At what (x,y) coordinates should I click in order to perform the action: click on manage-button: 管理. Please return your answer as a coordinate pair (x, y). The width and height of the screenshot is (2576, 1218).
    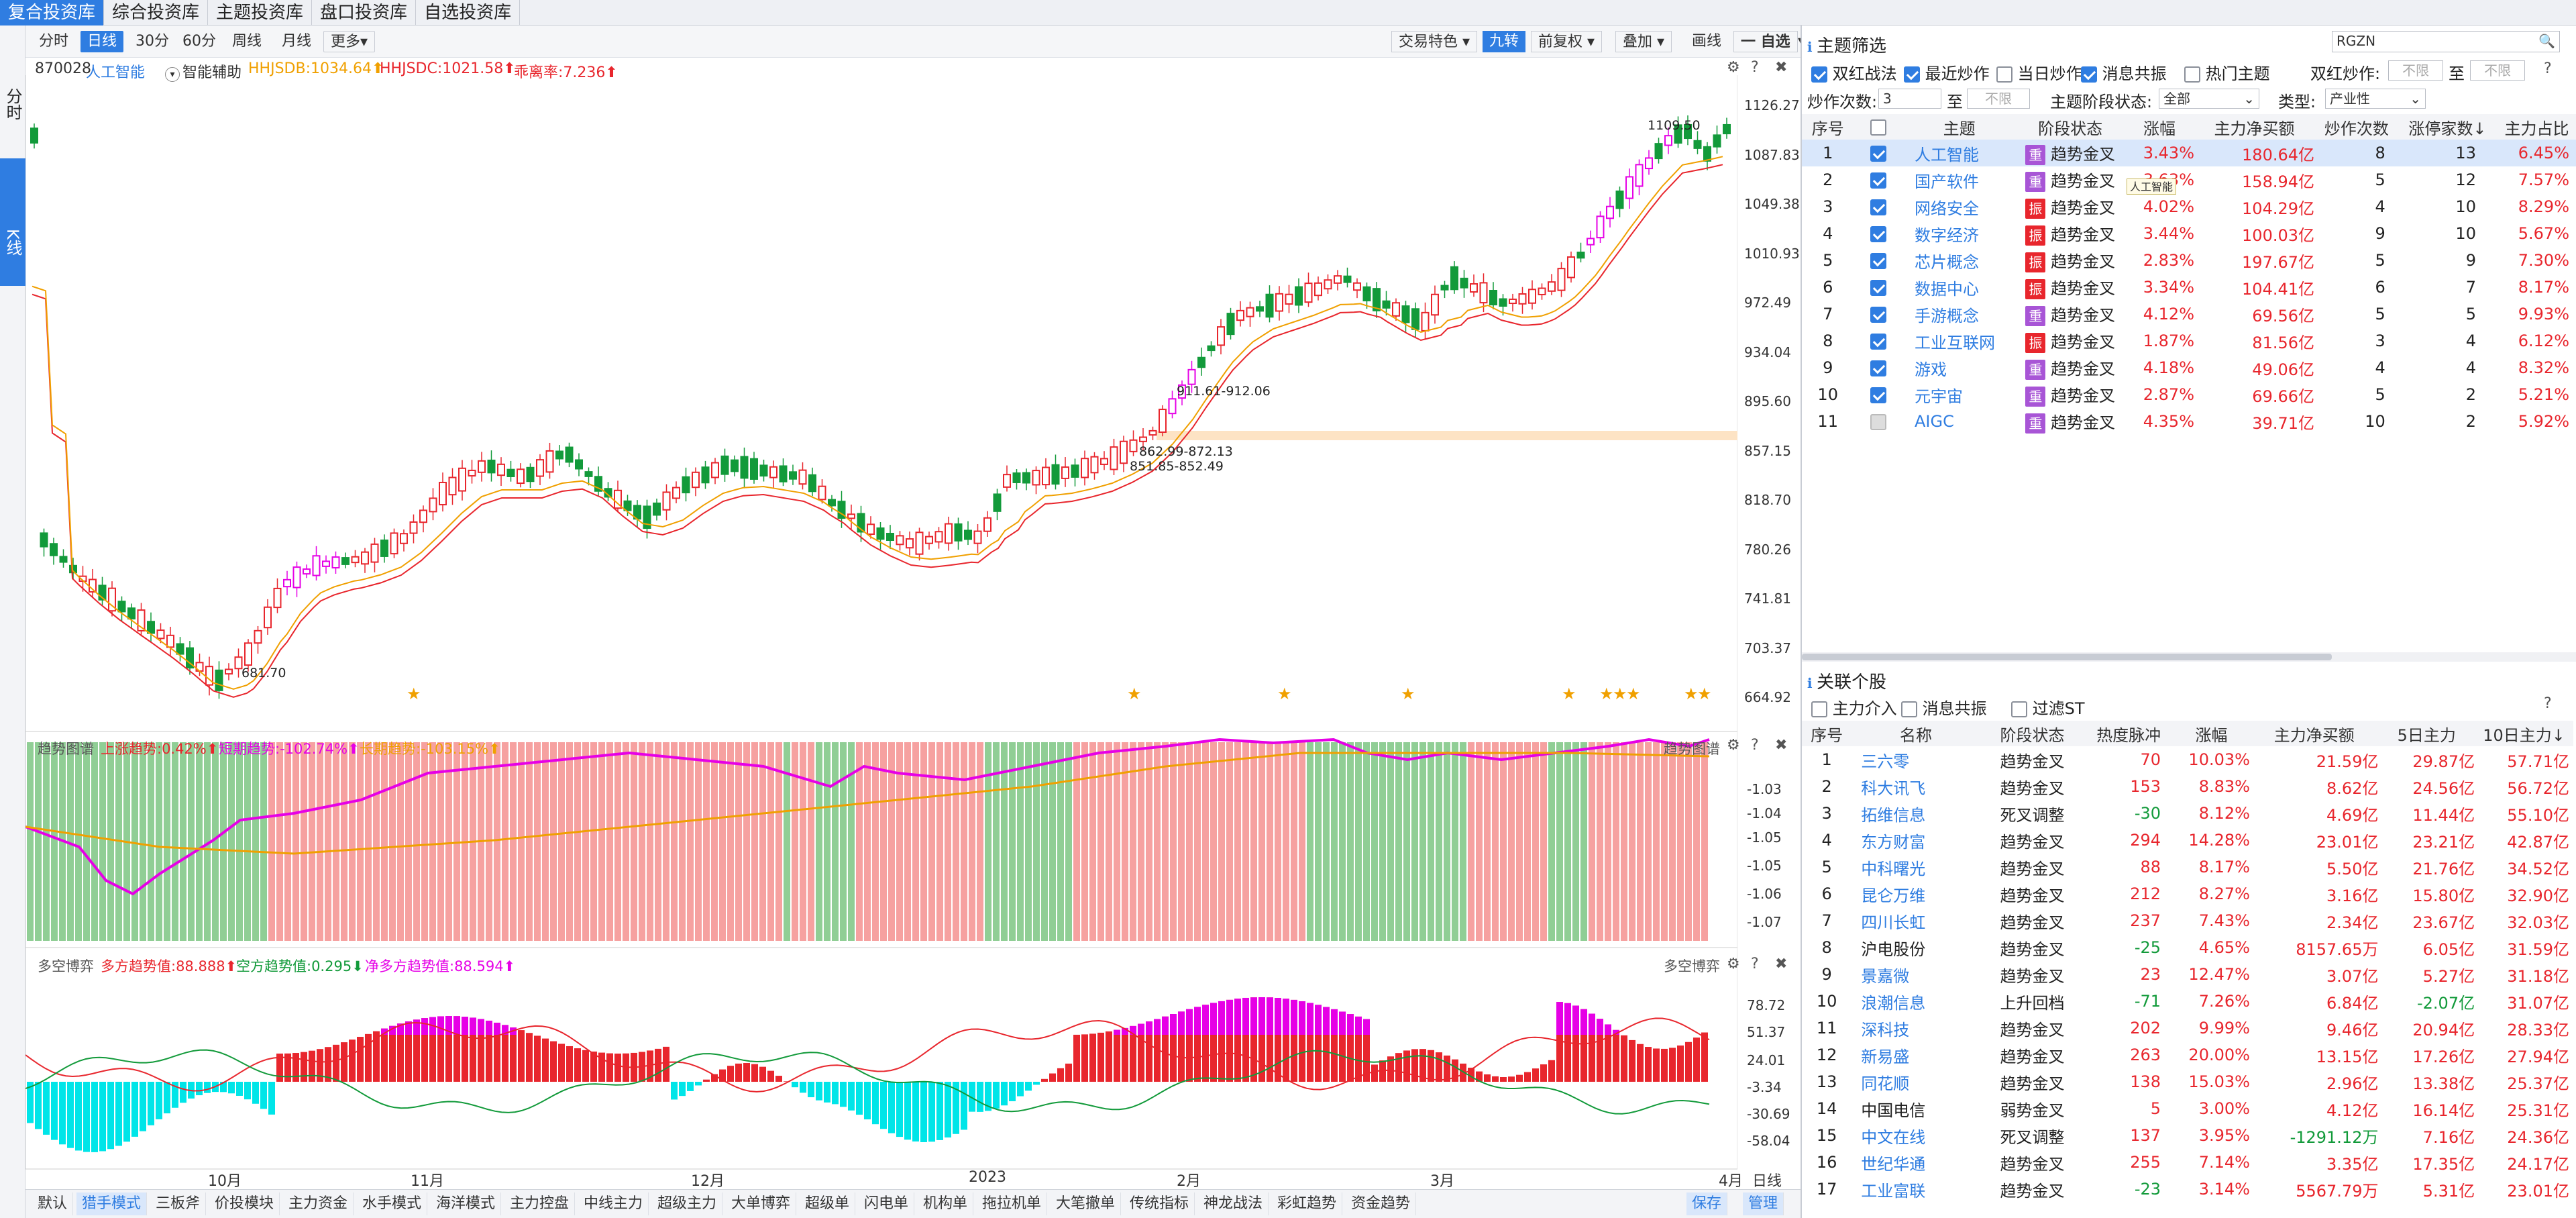
    Looking at the image, I should click on (1763, 1203).